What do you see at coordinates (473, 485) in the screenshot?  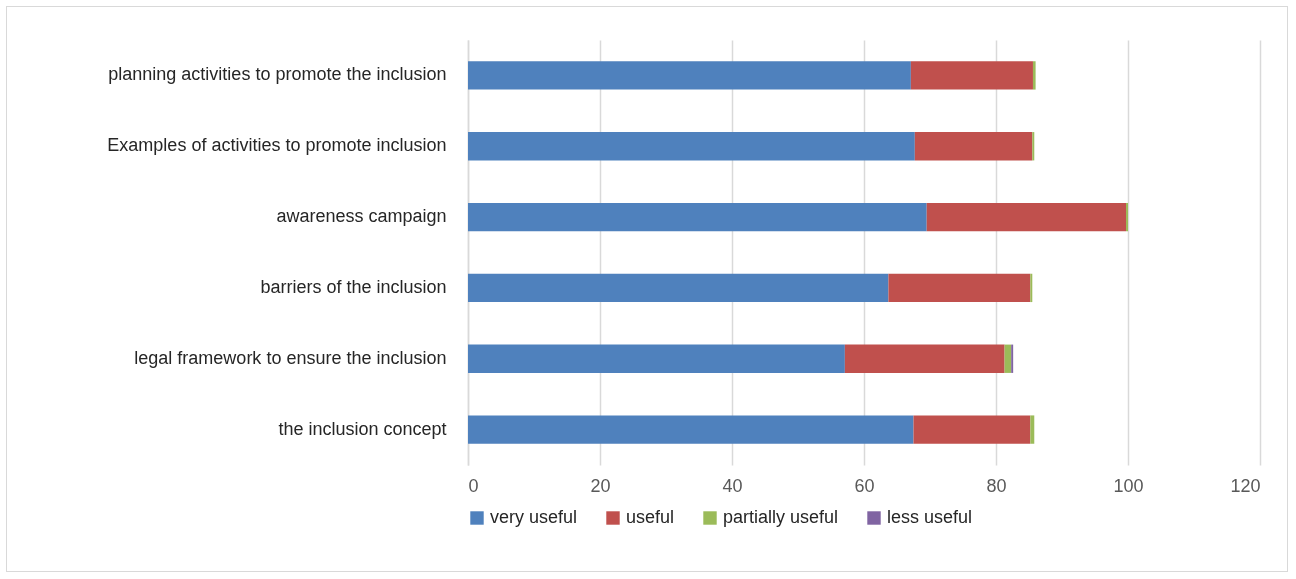 I see `x-tick-label: 0` at bounding box center [473, 485].